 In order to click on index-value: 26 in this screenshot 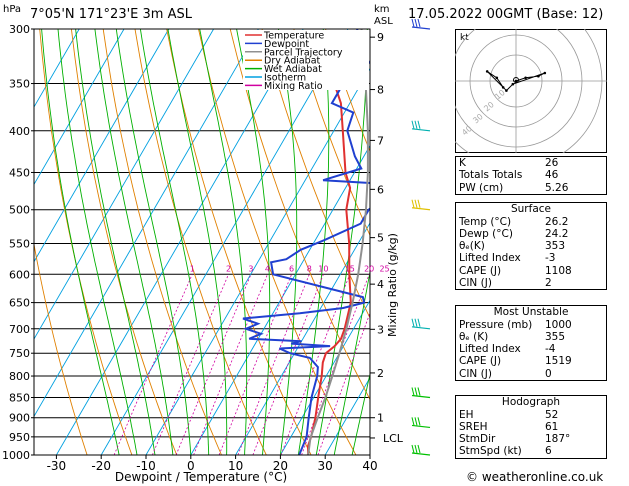, I will do `click(552, 163)`.